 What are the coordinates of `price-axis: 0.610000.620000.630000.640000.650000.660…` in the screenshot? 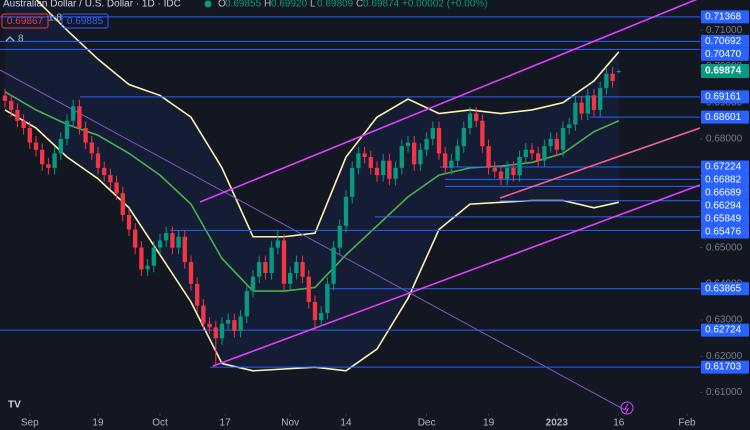 It's located at (724, 204).